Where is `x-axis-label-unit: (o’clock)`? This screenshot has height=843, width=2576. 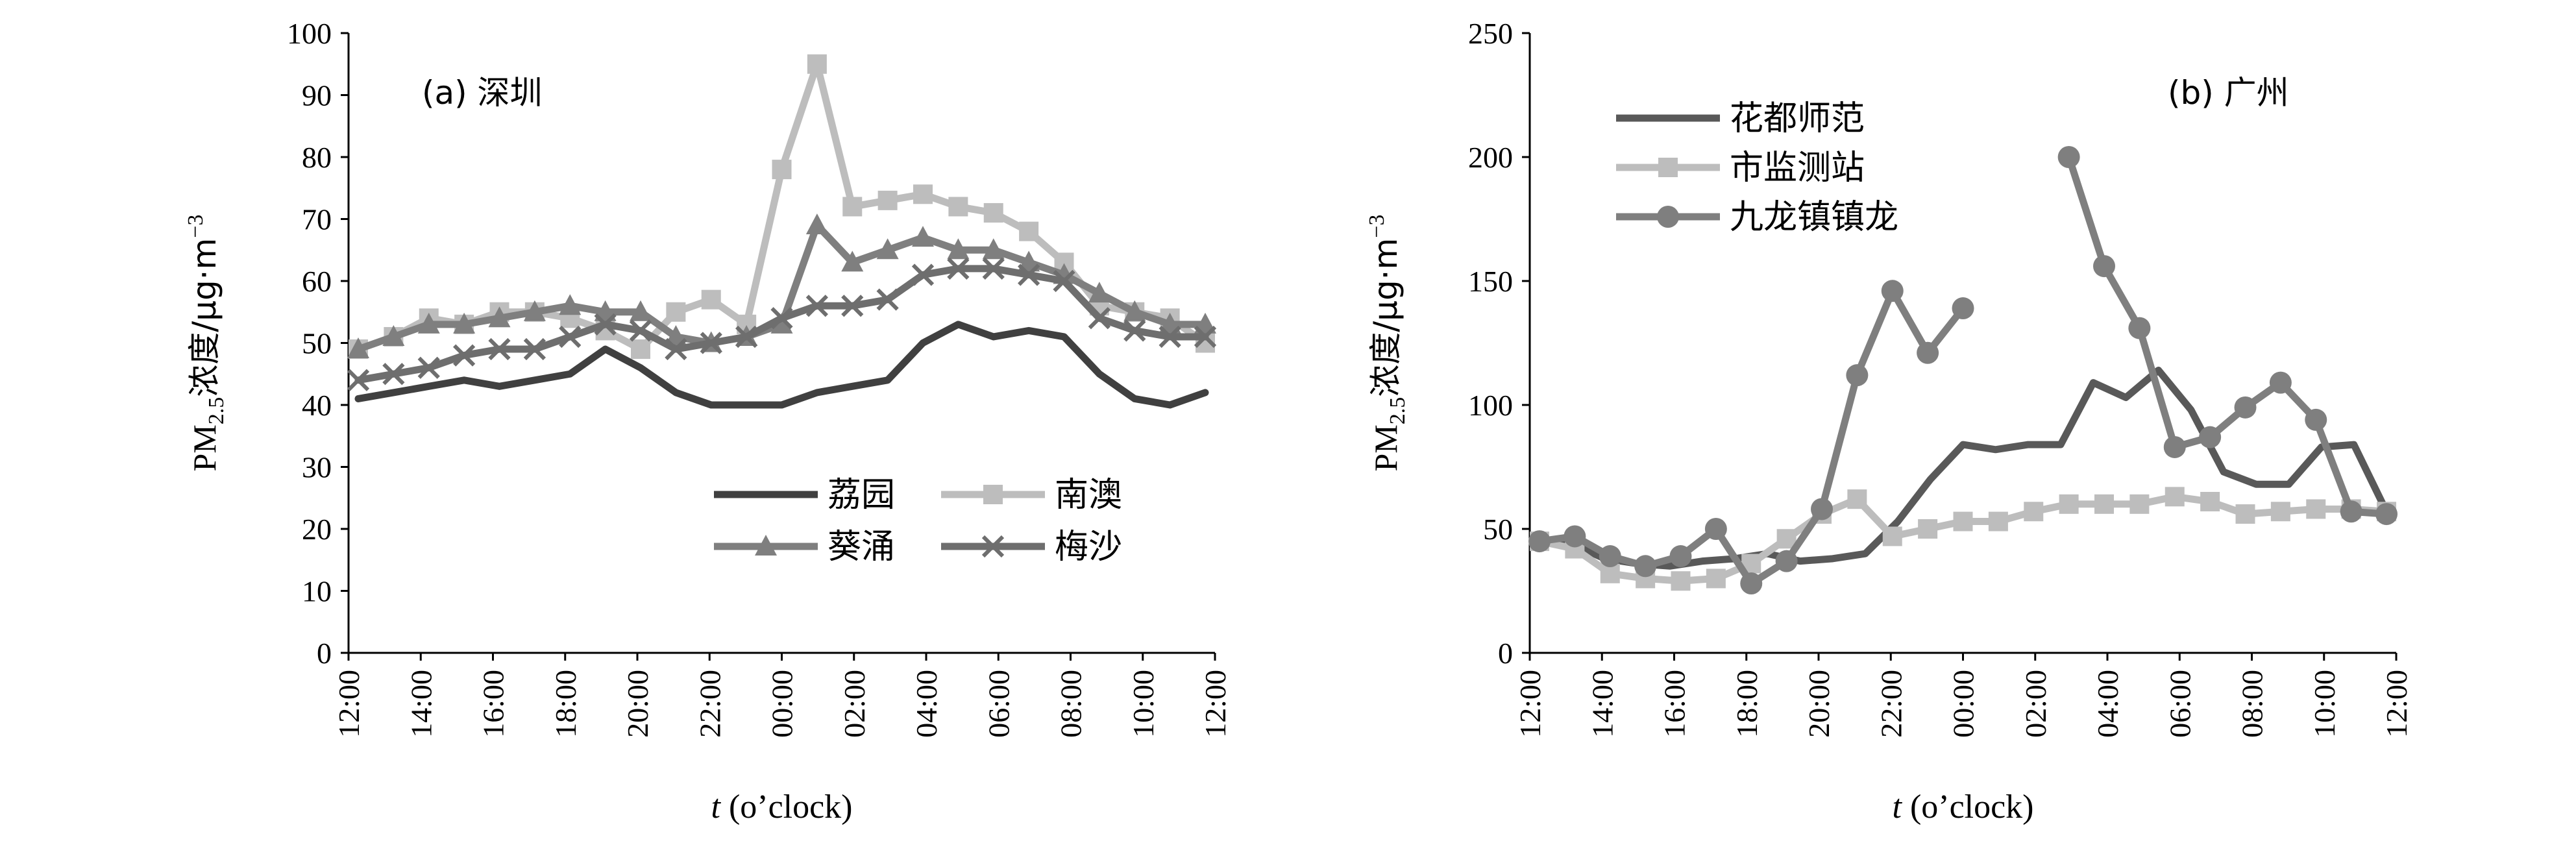 x-axis-label-unit: (o’clock) is located at coordinates (786, 806).